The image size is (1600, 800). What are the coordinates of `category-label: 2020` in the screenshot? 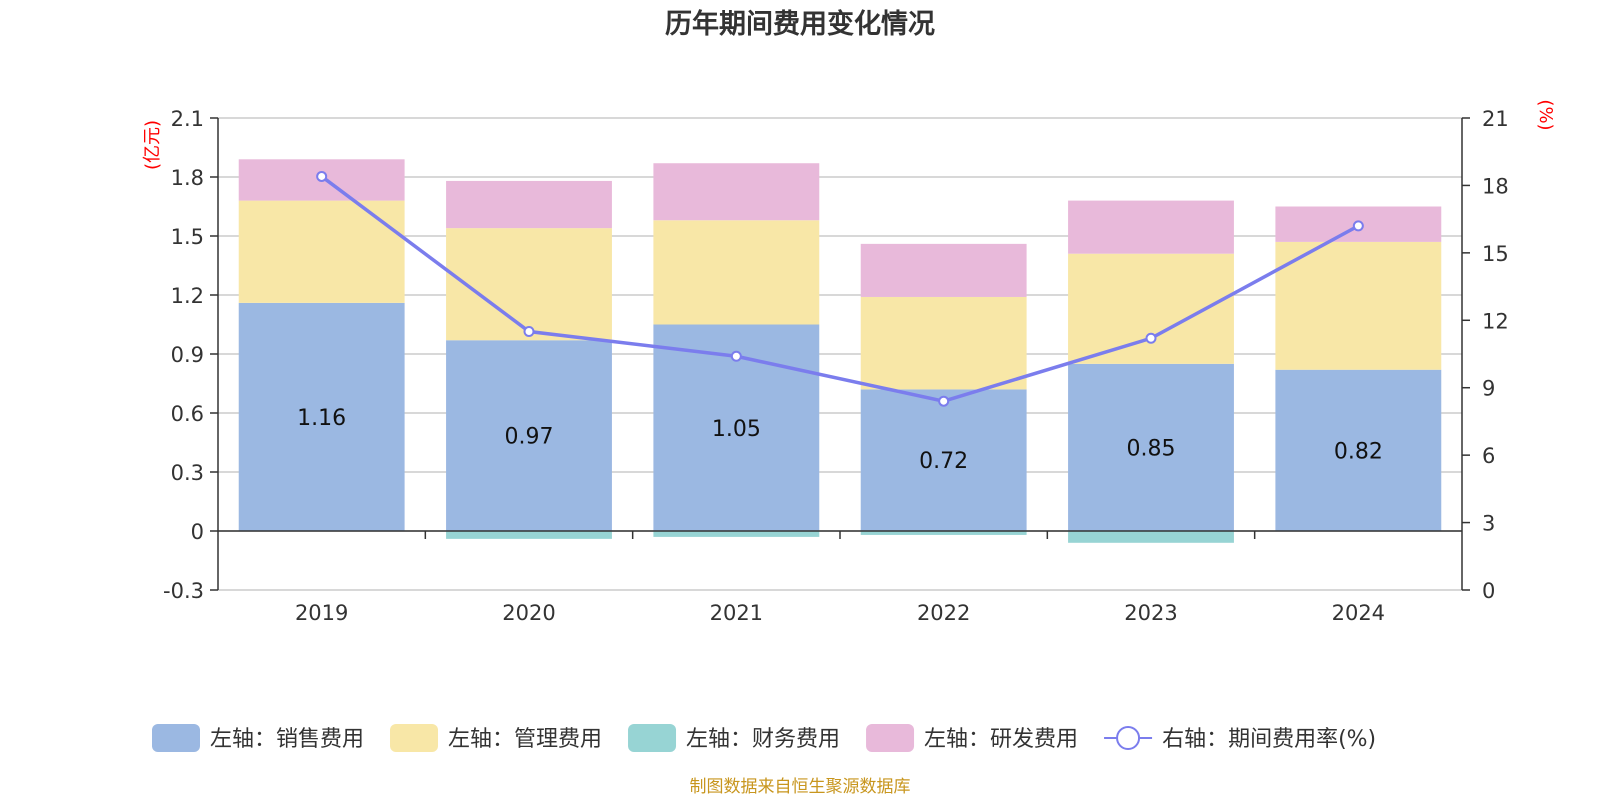 It's located at (528, 613).